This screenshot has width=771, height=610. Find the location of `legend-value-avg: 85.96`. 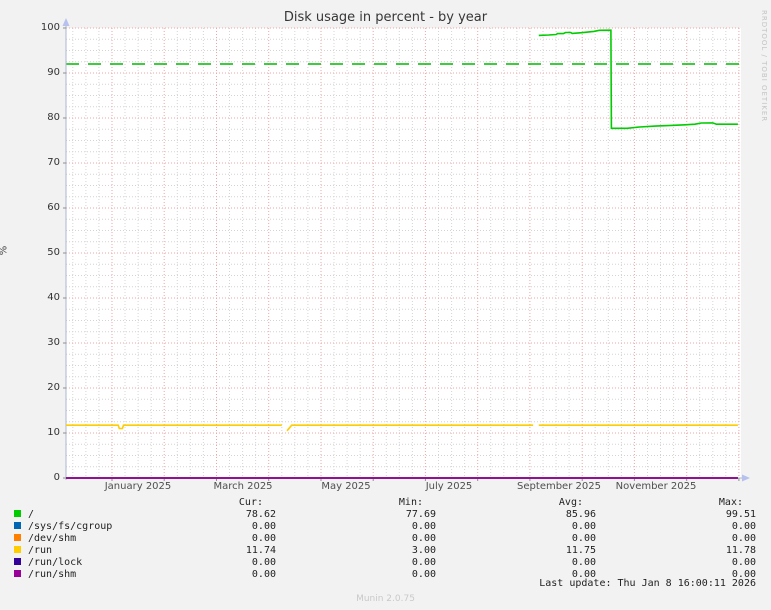

legend-value-avg: 85.96 is located at coordinates (580, 514).